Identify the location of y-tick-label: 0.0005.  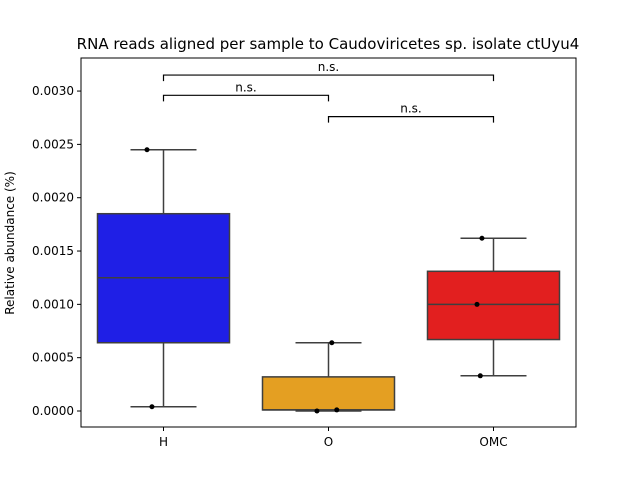
(53, 358).